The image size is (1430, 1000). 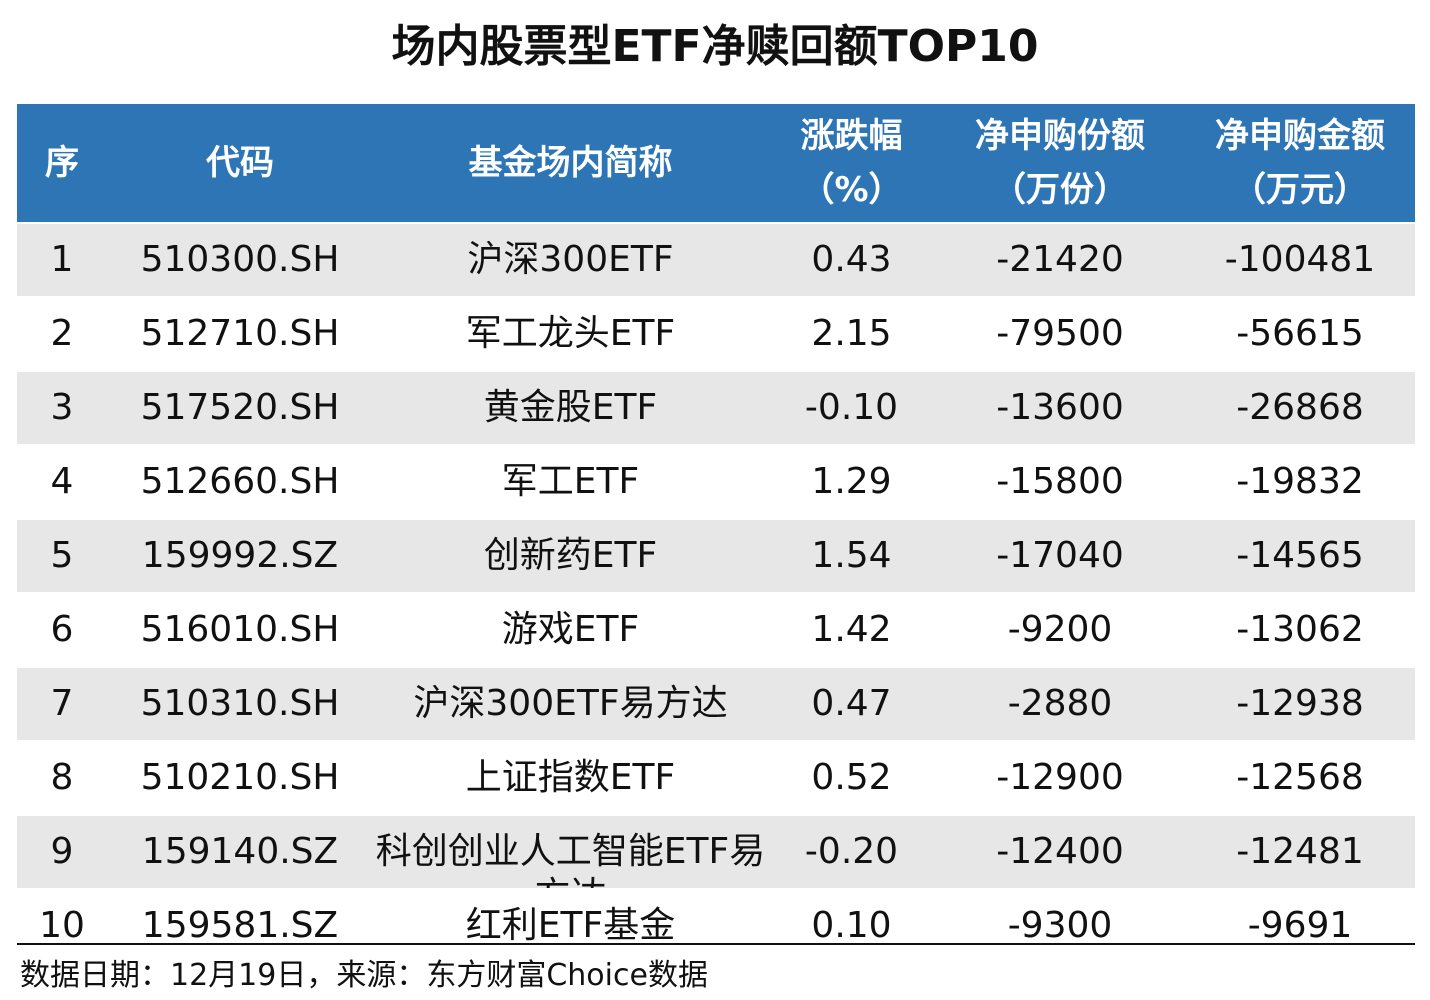 What do you see at coordinates (240, 333) in the screenshot?
I see `table-cell: 512710.SH` at bounding box center [240, 333].